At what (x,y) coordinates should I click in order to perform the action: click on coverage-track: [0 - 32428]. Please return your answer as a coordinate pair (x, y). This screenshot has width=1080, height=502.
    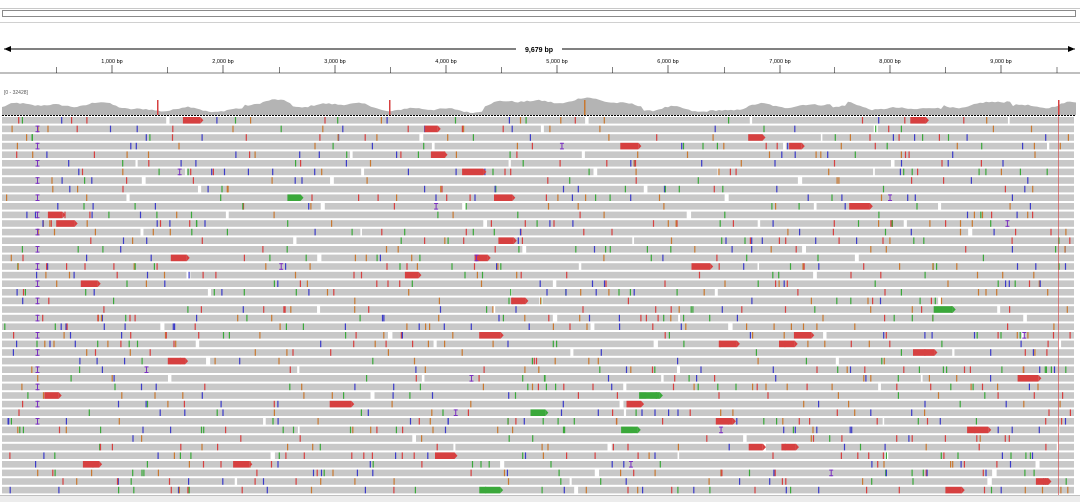
    Looking at the image, I should click on (540, 102).